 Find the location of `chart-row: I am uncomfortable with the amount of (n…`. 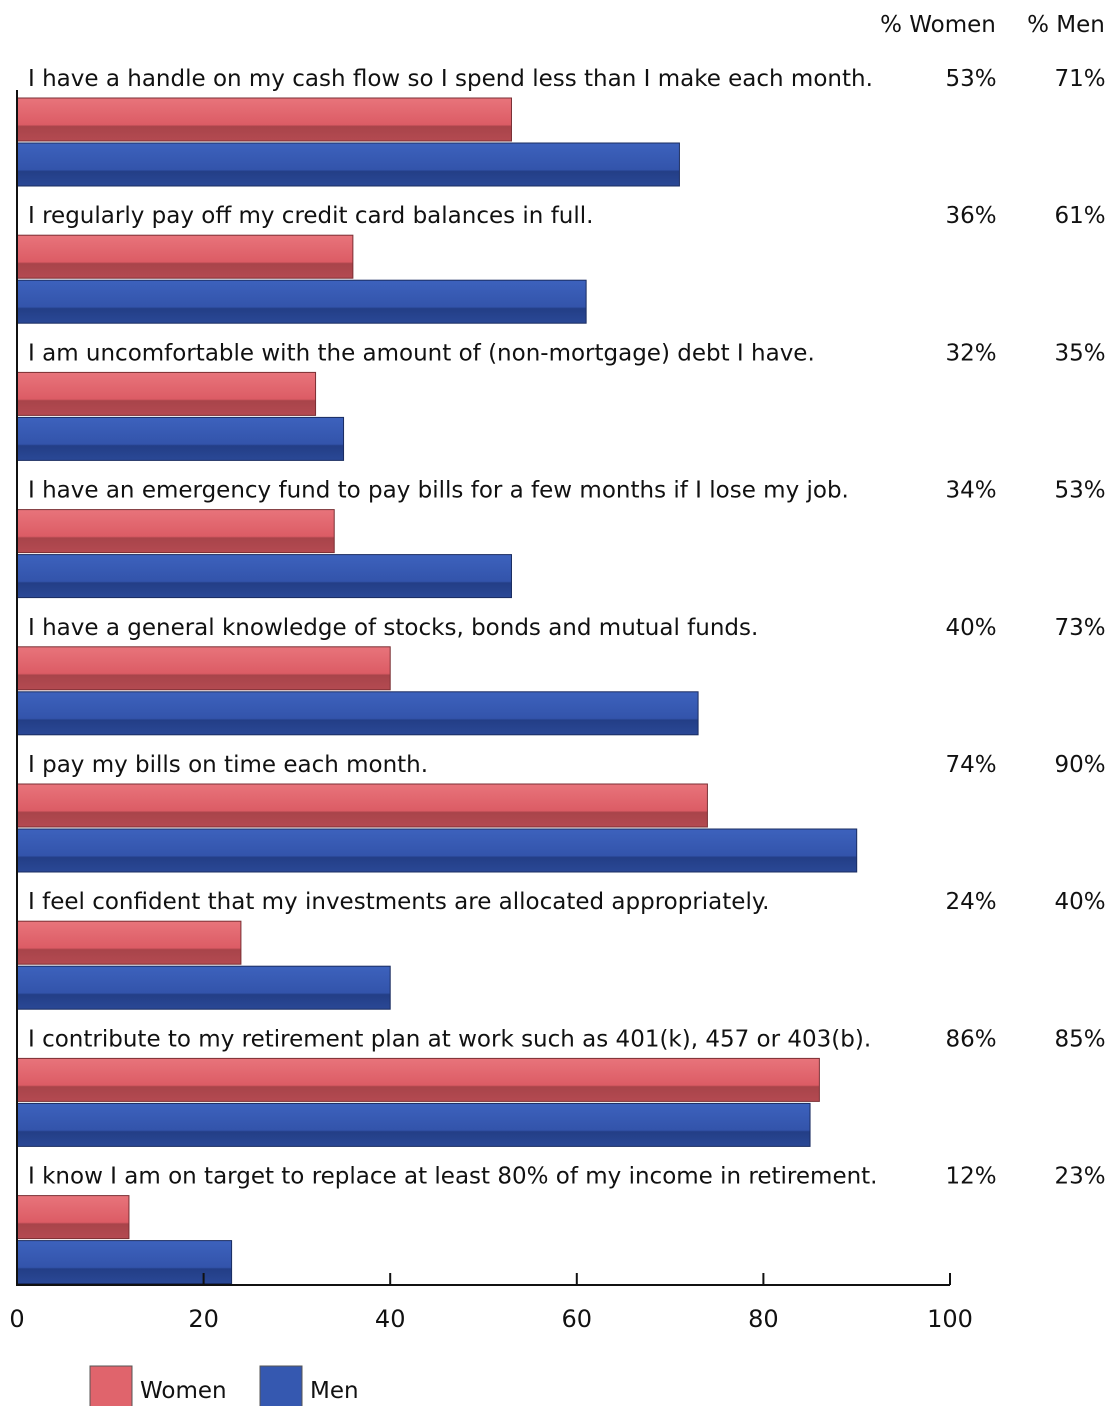

chart-row: I am uncomfortable with the amount of (n… is located at coordinates (561, 400).